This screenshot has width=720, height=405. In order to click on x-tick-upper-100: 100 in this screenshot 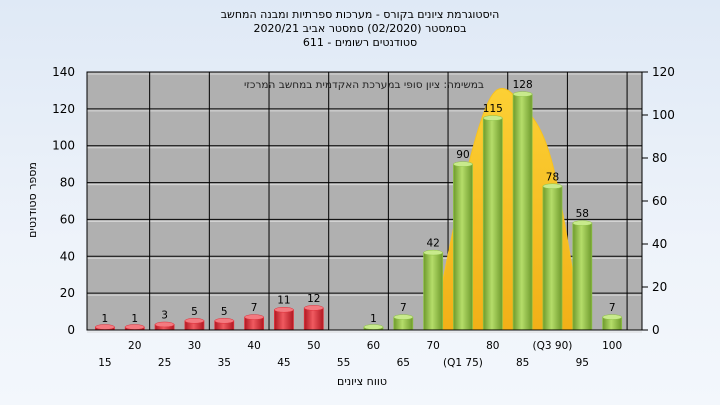, I will do `click(612, 346)`.